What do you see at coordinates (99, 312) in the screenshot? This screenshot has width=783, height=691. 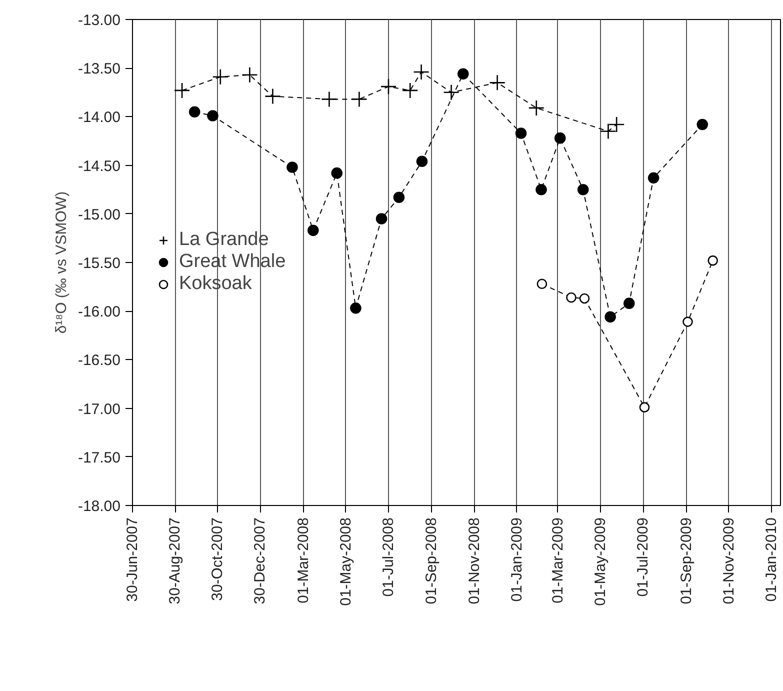 I see `y-tick-label: -16.00` at bounding box center [99, 312].